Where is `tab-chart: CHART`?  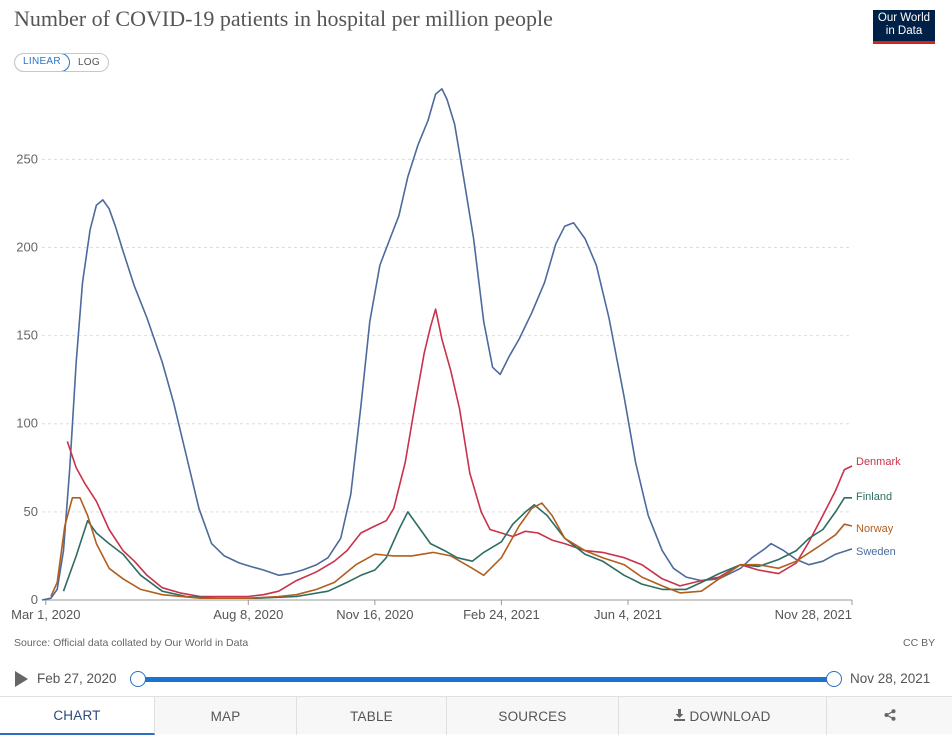
tab-chart: CHART is located at coordinates (77, 716).